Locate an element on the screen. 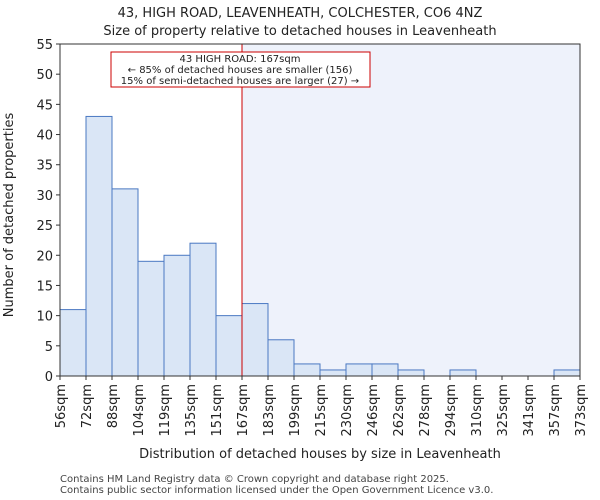 This screenshot has height=500, width=600. bar-135sqm is located at coordinates (203, 309).